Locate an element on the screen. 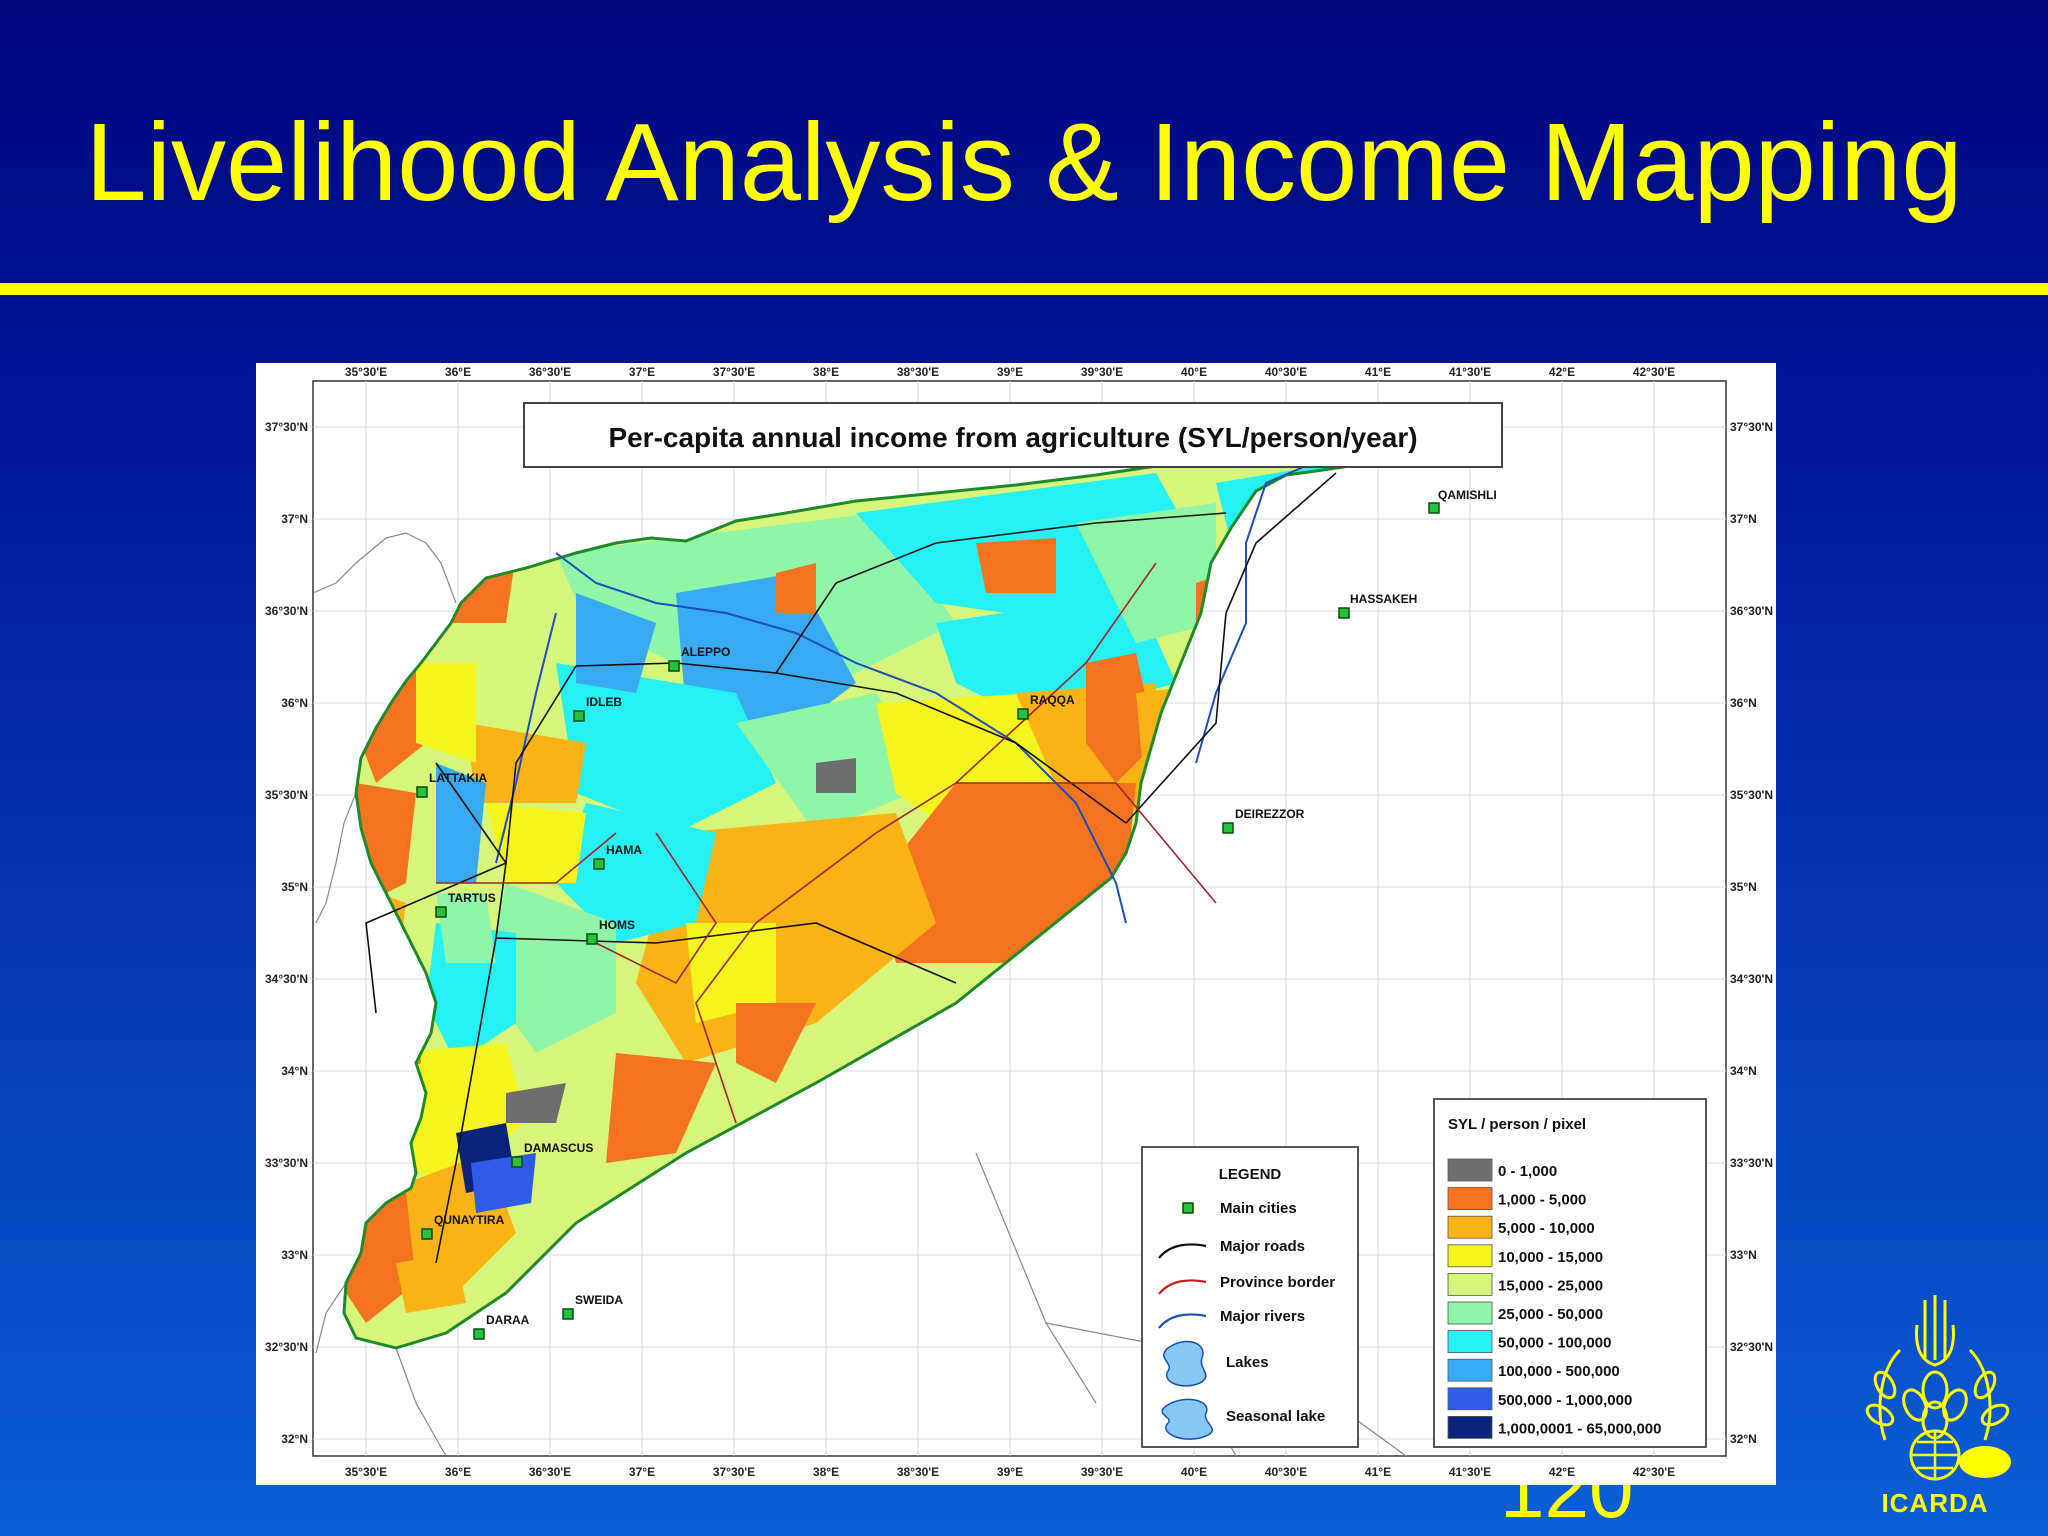 This screenshot has width=2048, height=1536. left-tick-label: 35°30'N is located at coordinates (286, 795).